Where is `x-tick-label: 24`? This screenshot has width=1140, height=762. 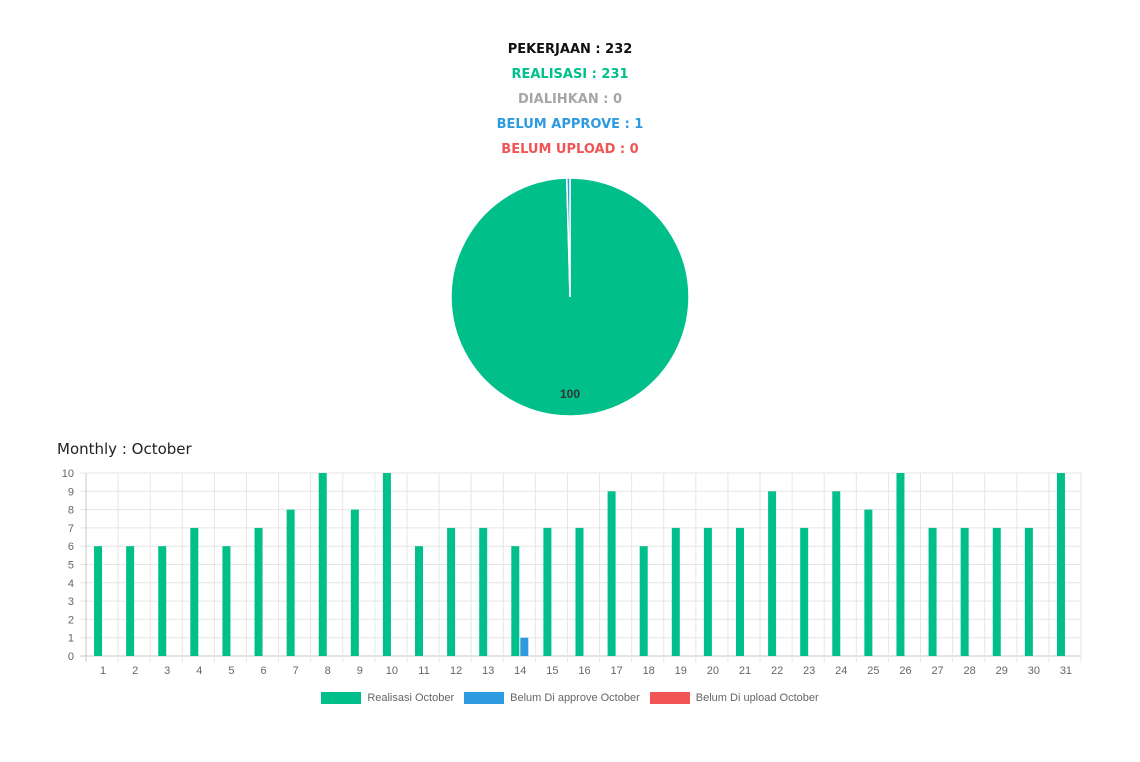 x-tick-label: 24 is located at coordinates (841, 671).